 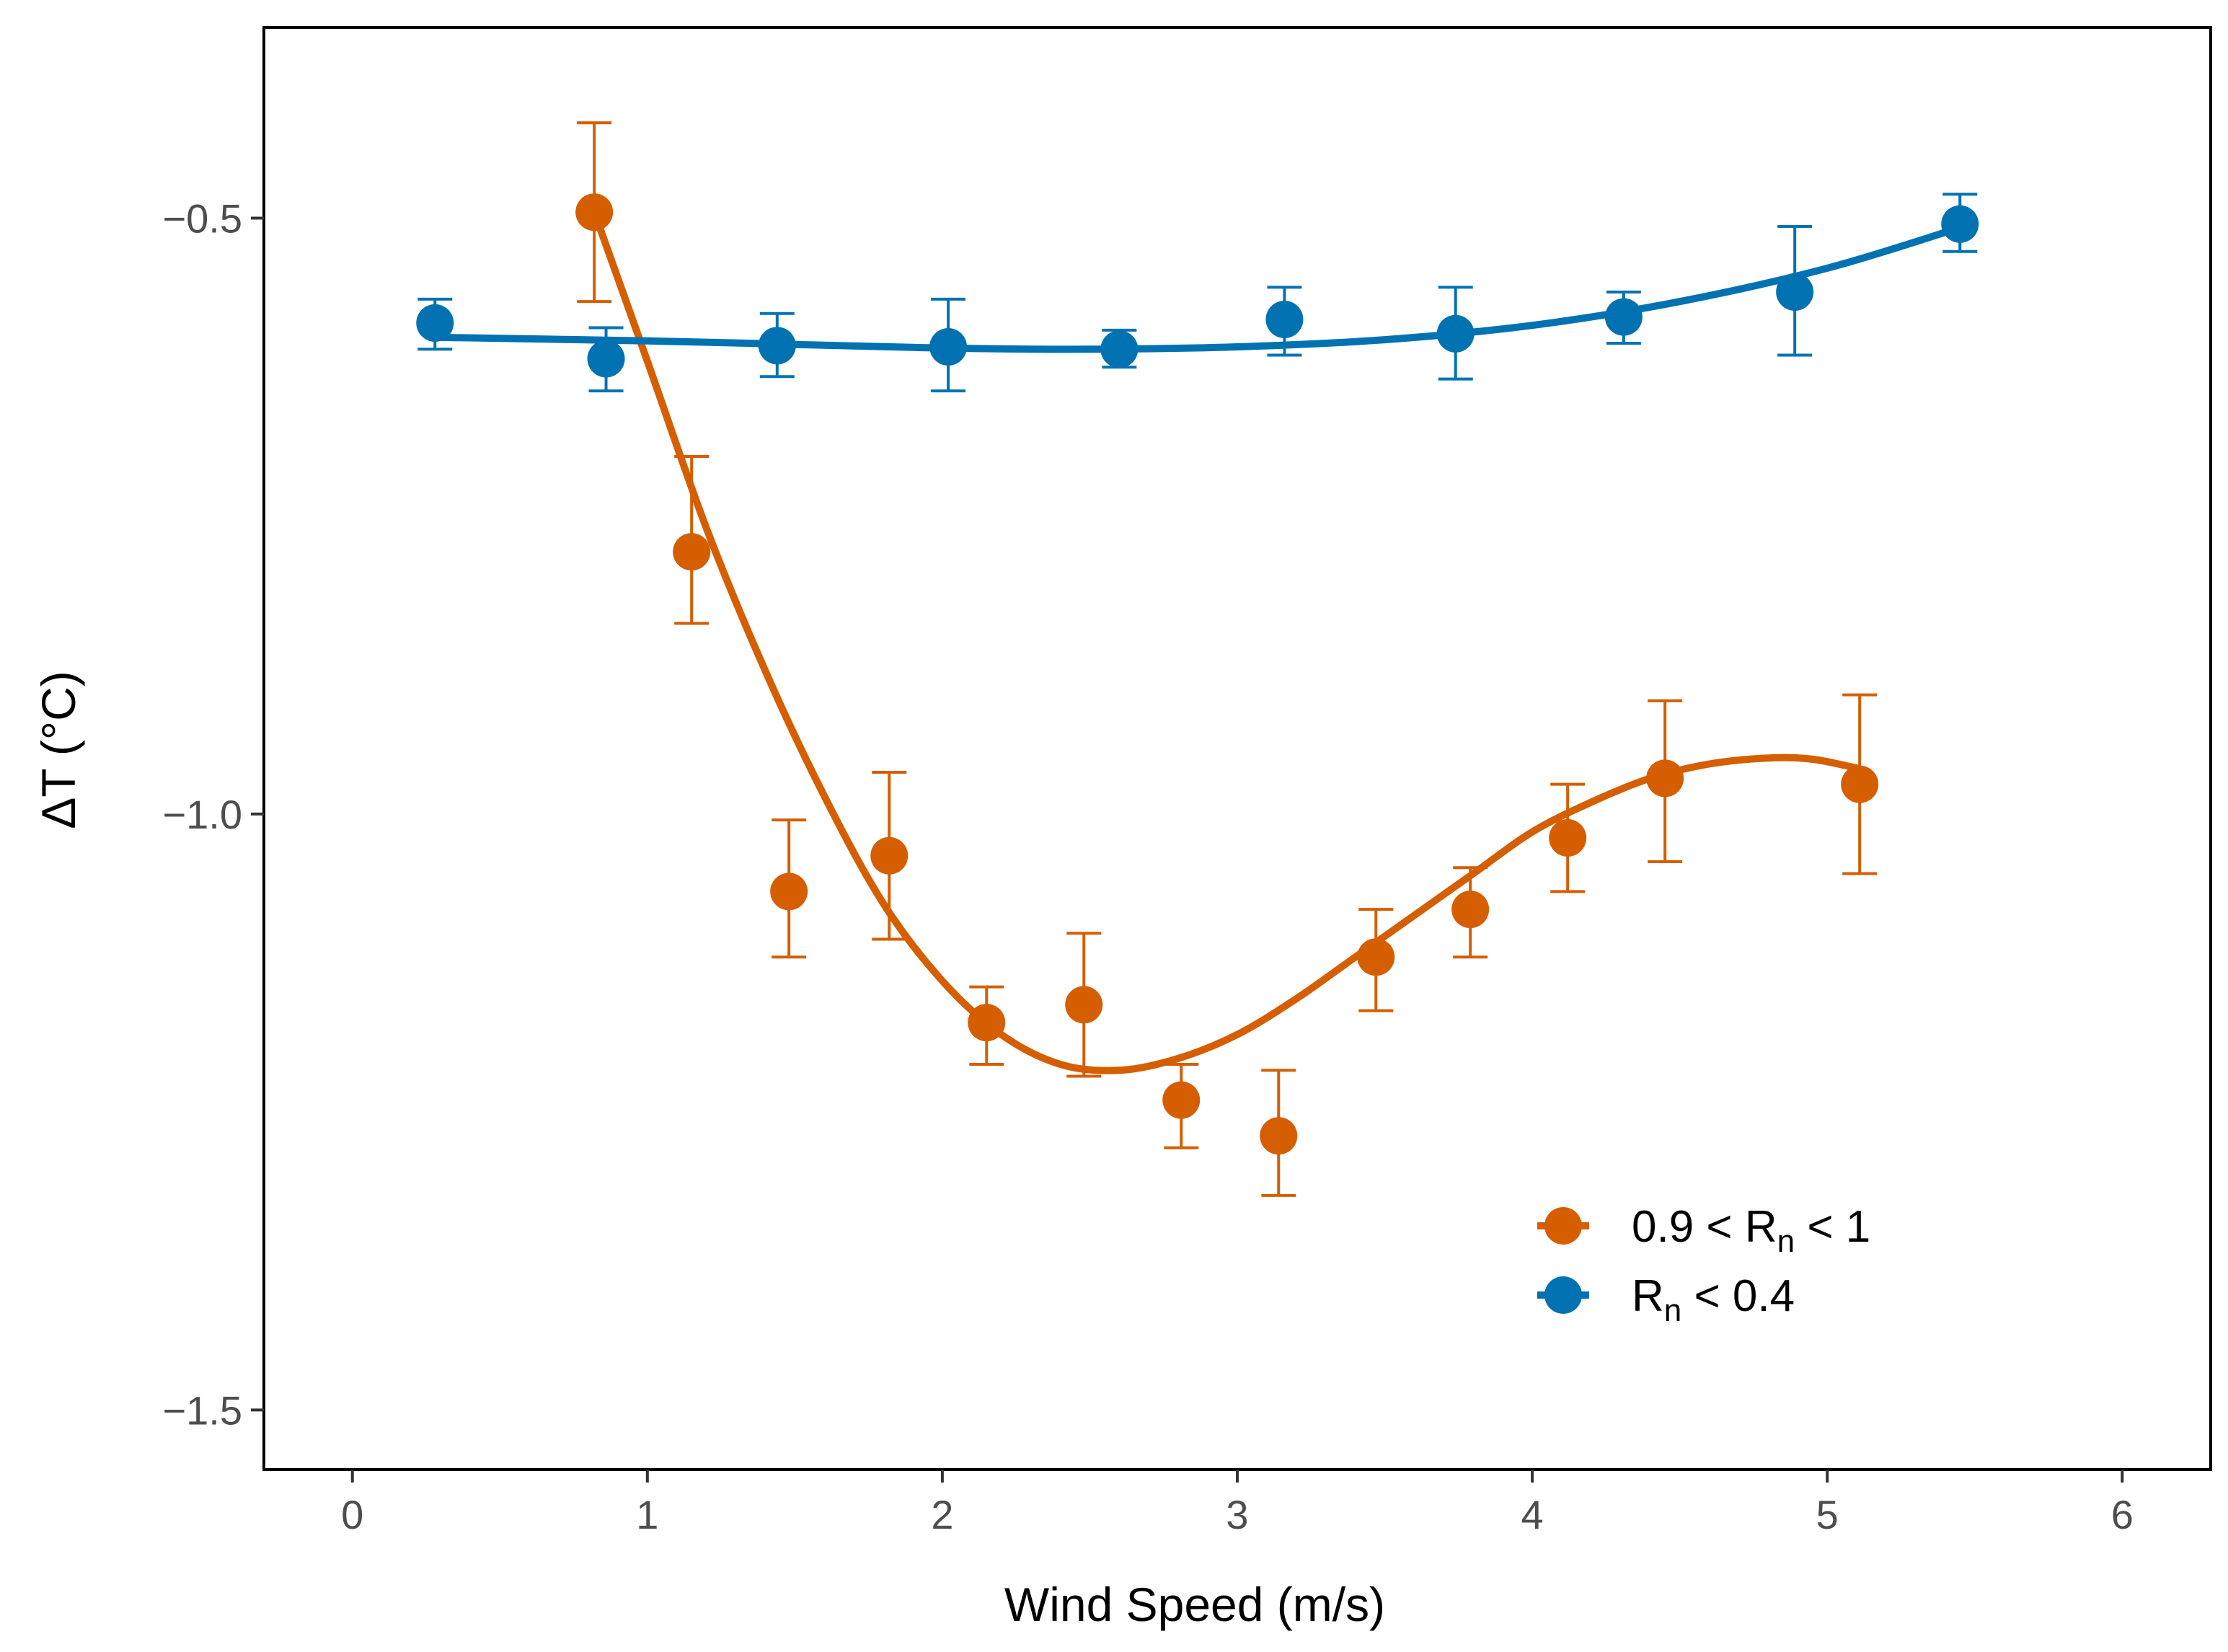 I want to click on x-axis-ticks: 0 1 2 3 4 5 6, so click(x=1237, y=1503).